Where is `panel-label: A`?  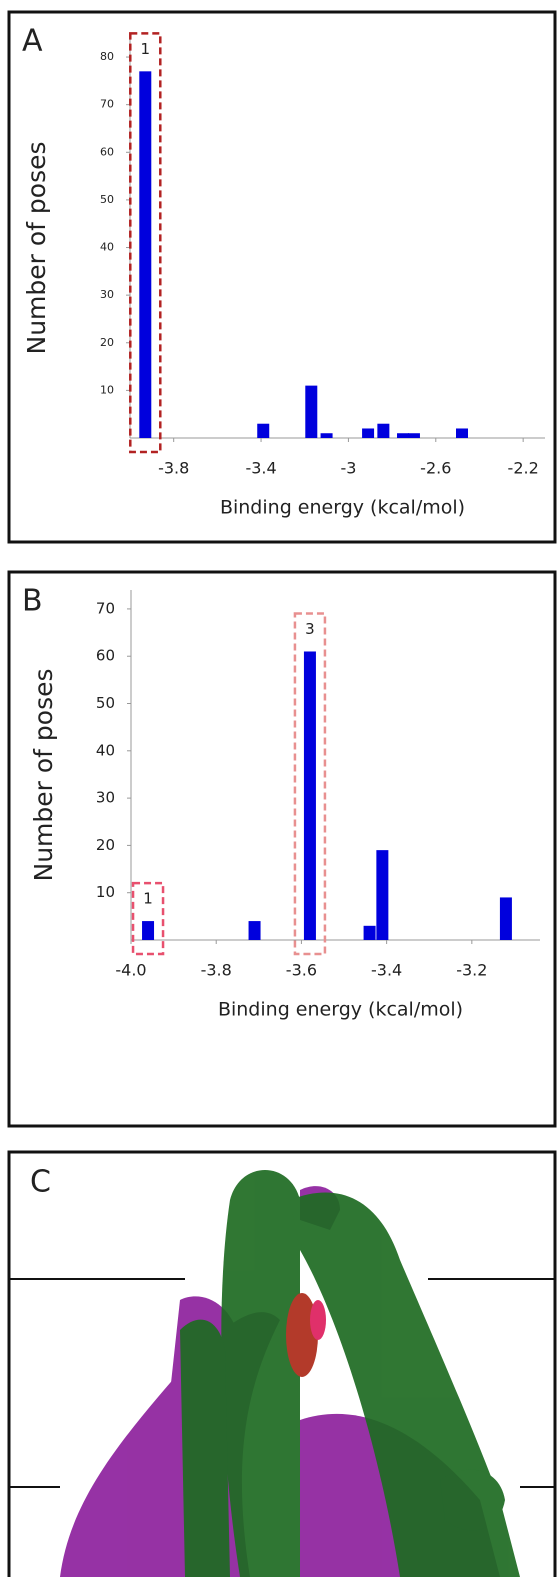 panel-label: A is located at coordinates (32, 41).